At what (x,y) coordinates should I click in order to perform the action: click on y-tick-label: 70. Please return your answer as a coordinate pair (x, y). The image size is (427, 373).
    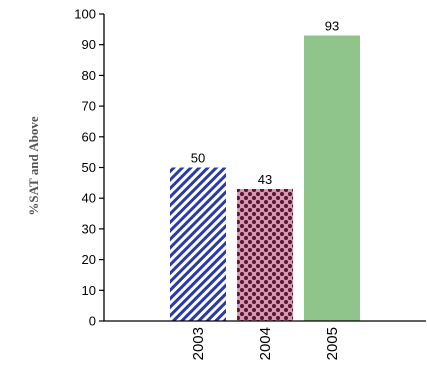
    Looking at the image, I should click on (89, 106).